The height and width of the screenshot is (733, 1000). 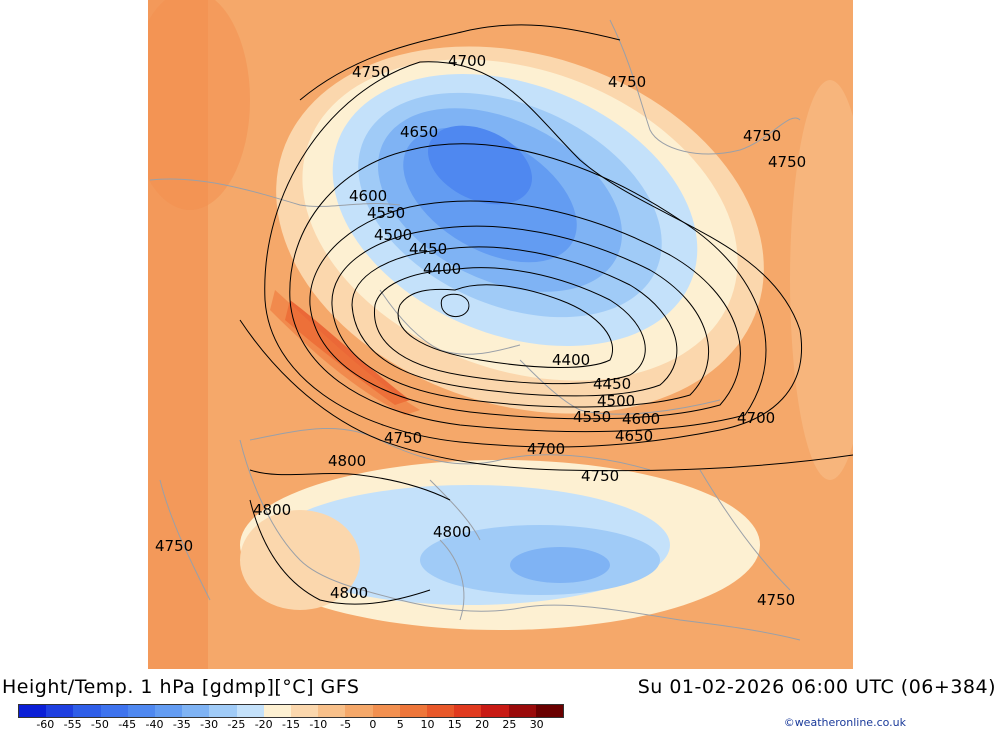 I want to click on warm-tongue, so click(x=347, y=352).